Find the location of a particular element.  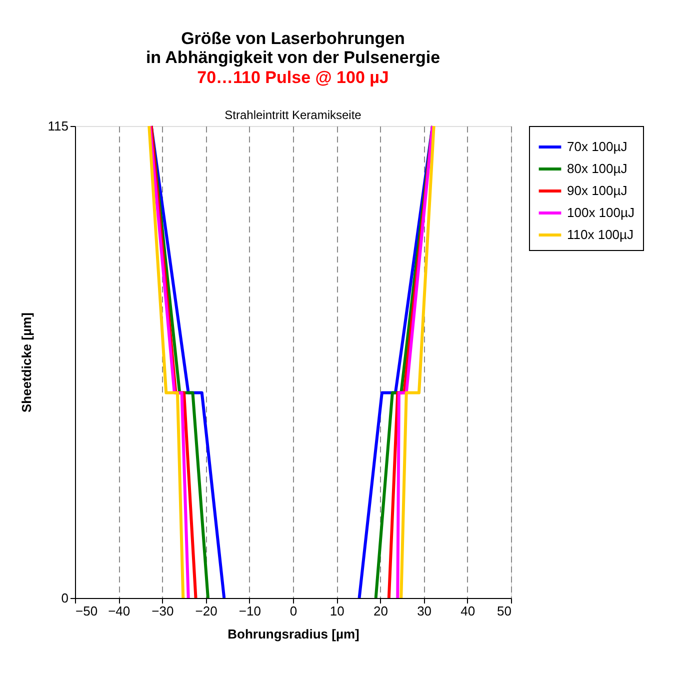

x-tick-label: 0 is located at coordinates (294, 611).